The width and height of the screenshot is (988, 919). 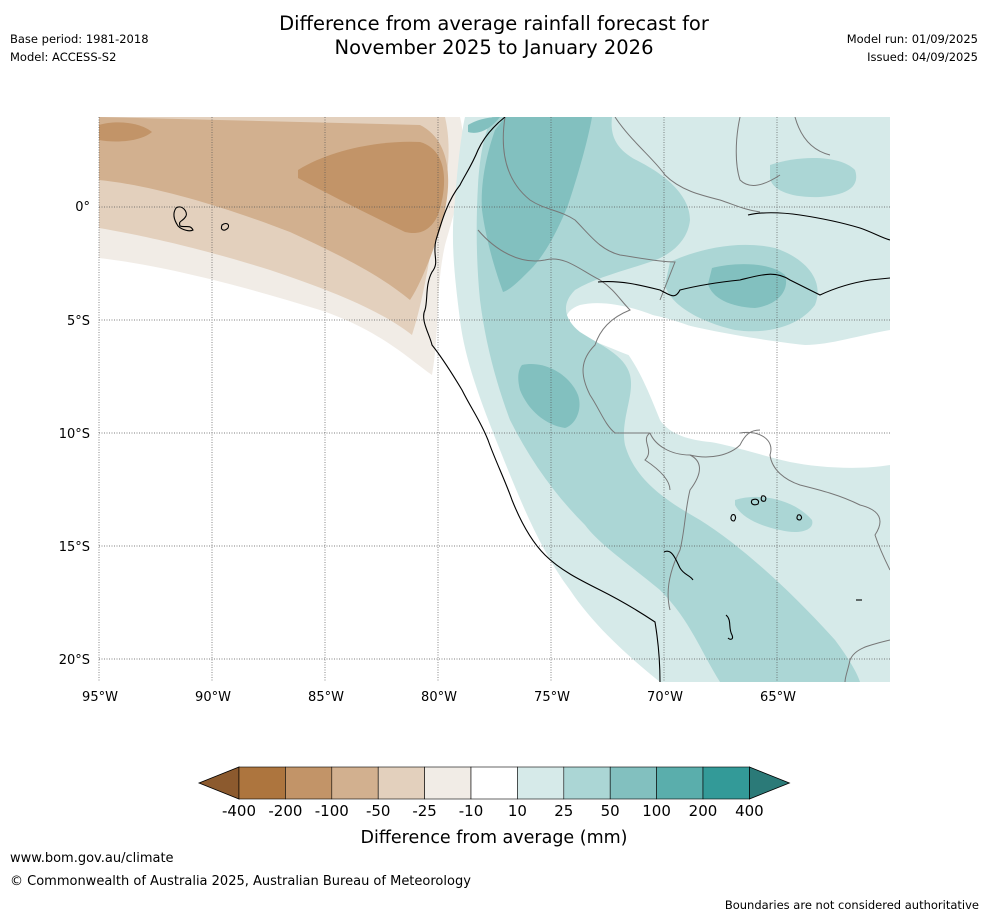 What do you see at coordinates (239, 811) in the screenshot?
I see `colorbar-tick-label: -400` at bounding box center [239, 811].